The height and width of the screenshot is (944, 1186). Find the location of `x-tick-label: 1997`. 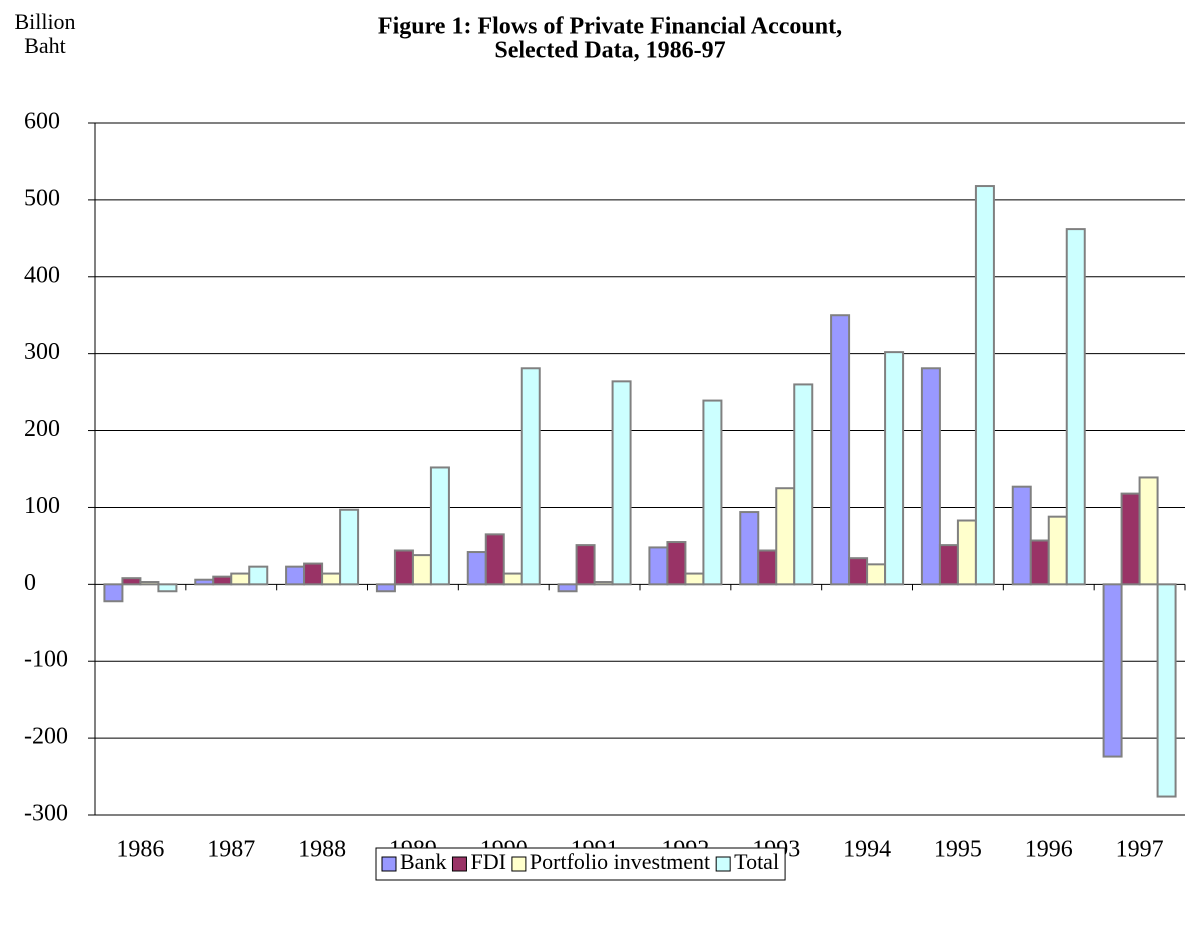

x-tick-label: 1997 is located at coordinates (1140, 850).